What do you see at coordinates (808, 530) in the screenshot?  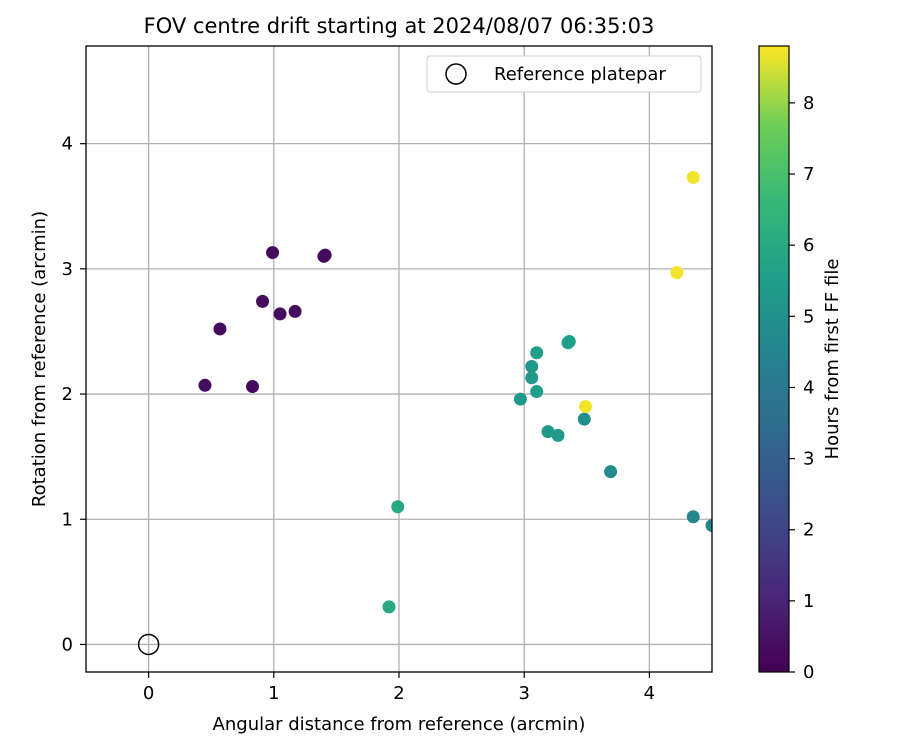 I see `colorbar-tick-label: 2` at bounding box center [808, 530].